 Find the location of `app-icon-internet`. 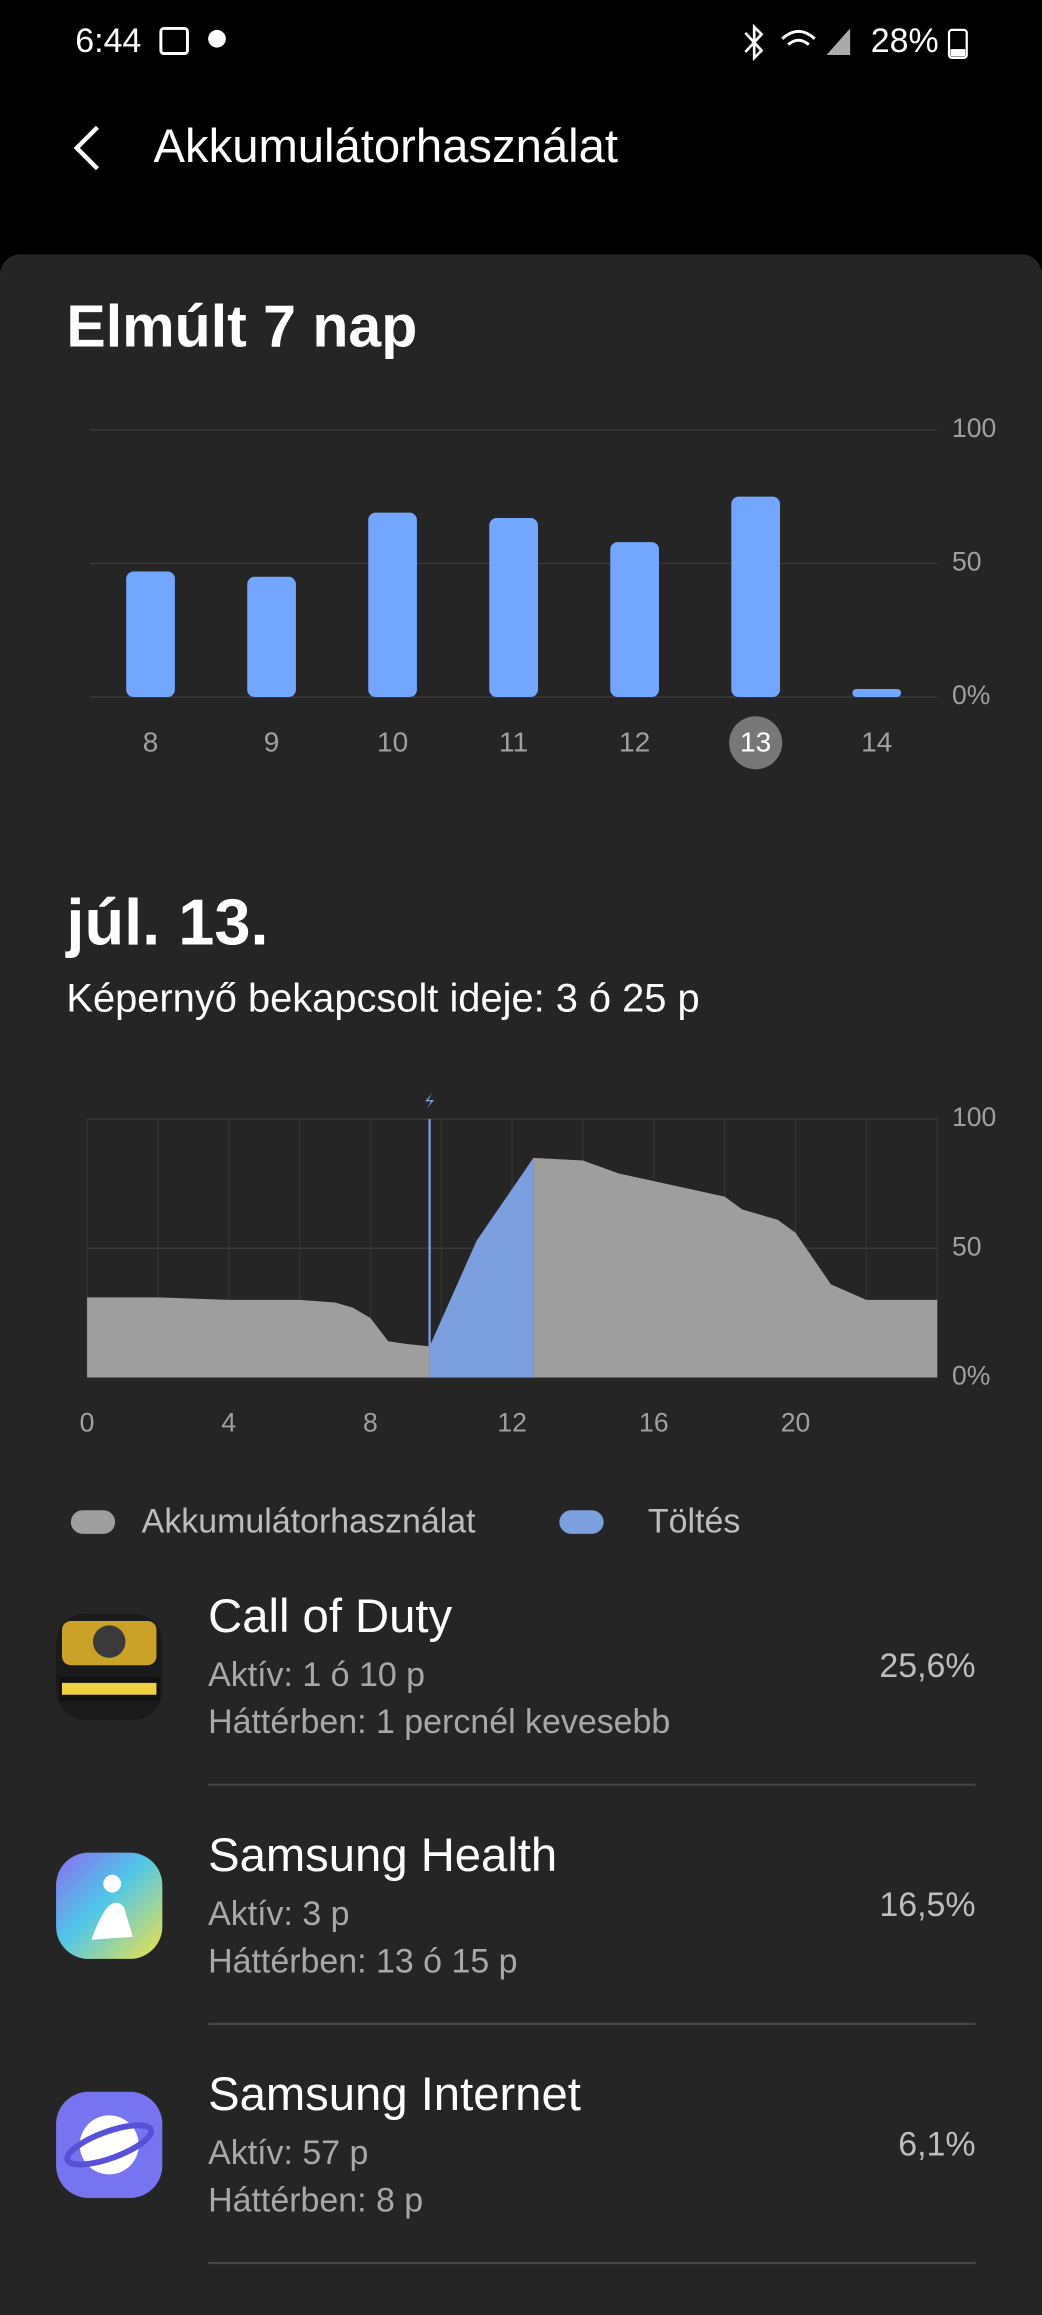

app-icon-internet is located at coordinates (109, 2145).